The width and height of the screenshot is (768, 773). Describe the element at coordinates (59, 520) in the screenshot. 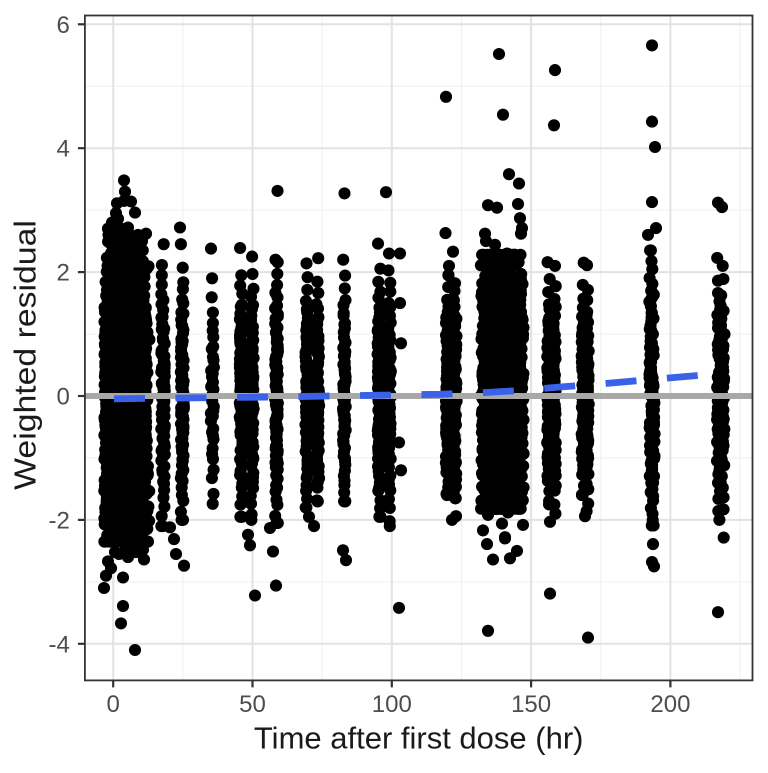

I see `svg-text: -2` at that location.